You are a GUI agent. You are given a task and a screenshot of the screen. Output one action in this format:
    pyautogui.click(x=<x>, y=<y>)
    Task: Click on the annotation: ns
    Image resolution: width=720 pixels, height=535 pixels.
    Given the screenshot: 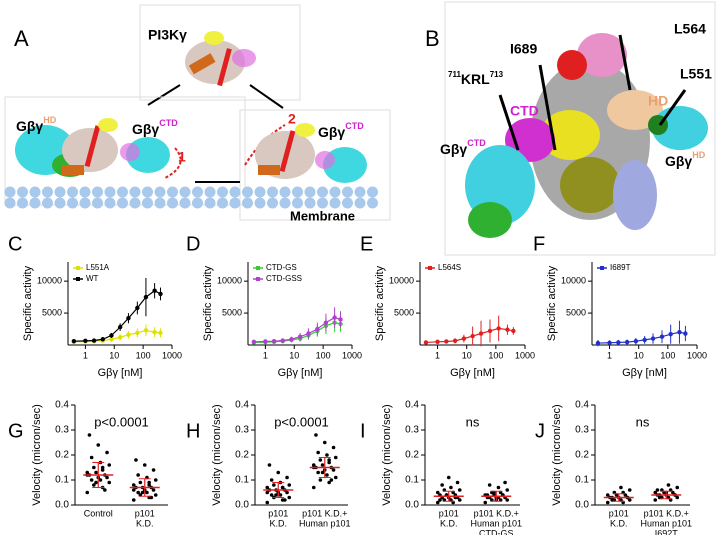 What is the action you would take?
    pyautogui.click(x=643, y=421)
    